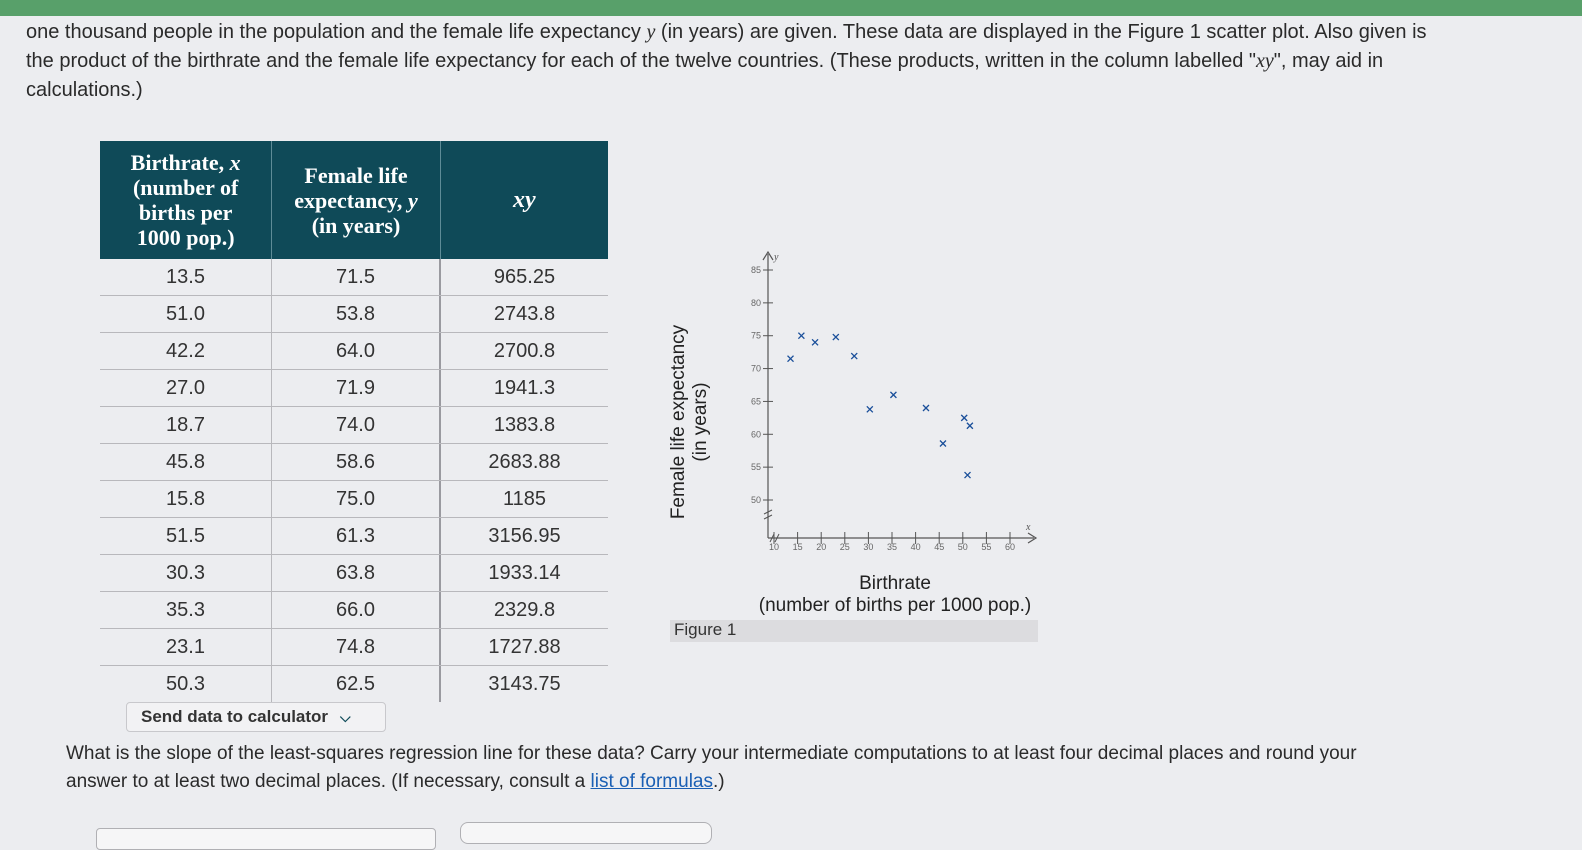 The height and width of the screenshot is (850, 1582). What do you see at coordinates (756, 336) in the screenshot?
I see `y-tick-label: 75` at bounding box center [756, 336].